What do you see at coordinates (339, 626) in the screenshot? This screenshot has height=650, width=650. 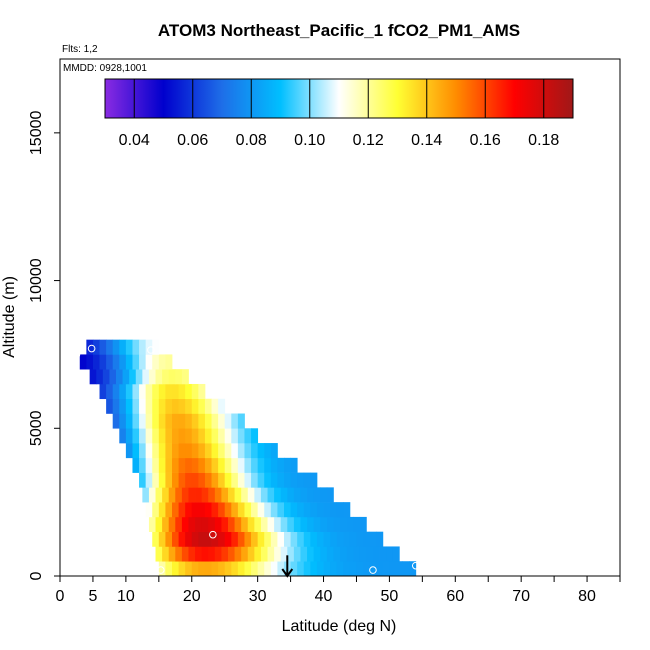 I see `x-axis-label: Latitude (deg N)` at bounding box center [339, 626].